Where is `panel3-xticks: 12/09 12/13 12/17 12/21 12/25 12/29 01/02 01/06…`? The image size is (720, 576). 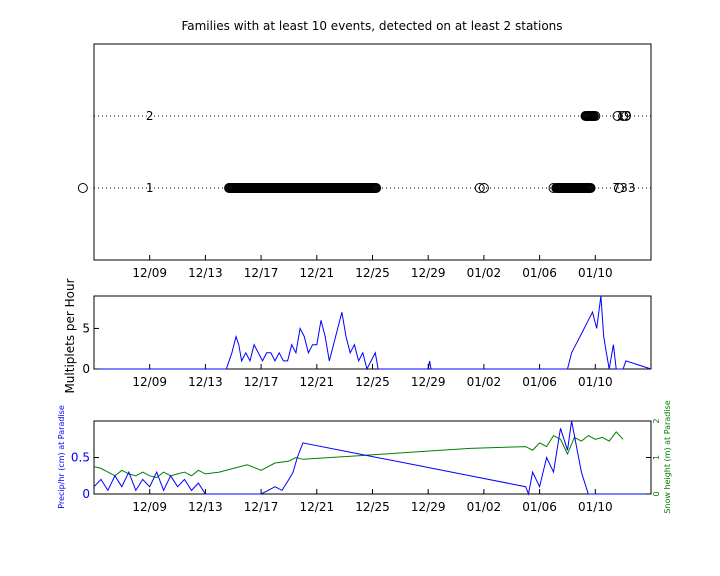 panel3-xticks: 12/09 12/13 12/17 12/21 12/25 12/29 01/02 01/06… is located at coordinates (372, 501).